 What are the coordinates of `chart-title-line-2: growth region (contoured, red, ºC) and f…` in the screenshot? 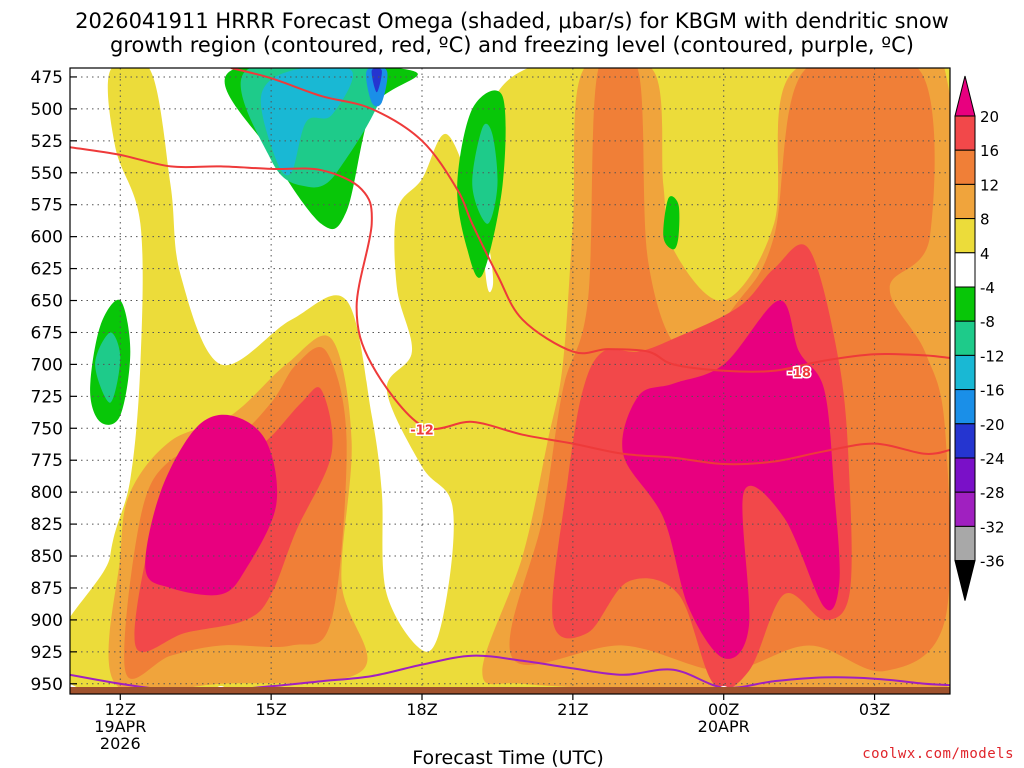 It's located at (512, 45).